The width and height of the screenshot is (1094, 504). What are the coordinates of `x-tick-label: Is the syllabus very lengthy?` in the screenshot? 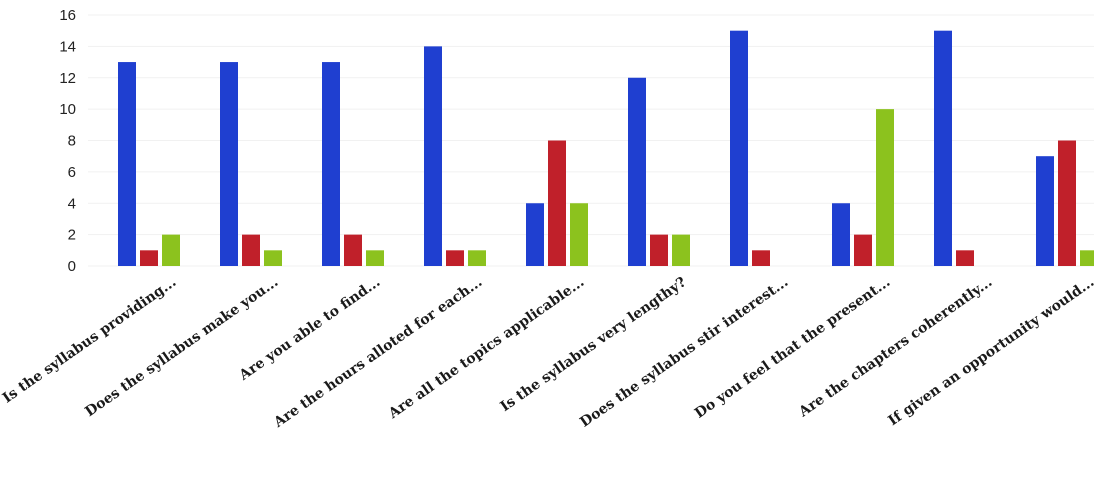 It's located at (594, 344).